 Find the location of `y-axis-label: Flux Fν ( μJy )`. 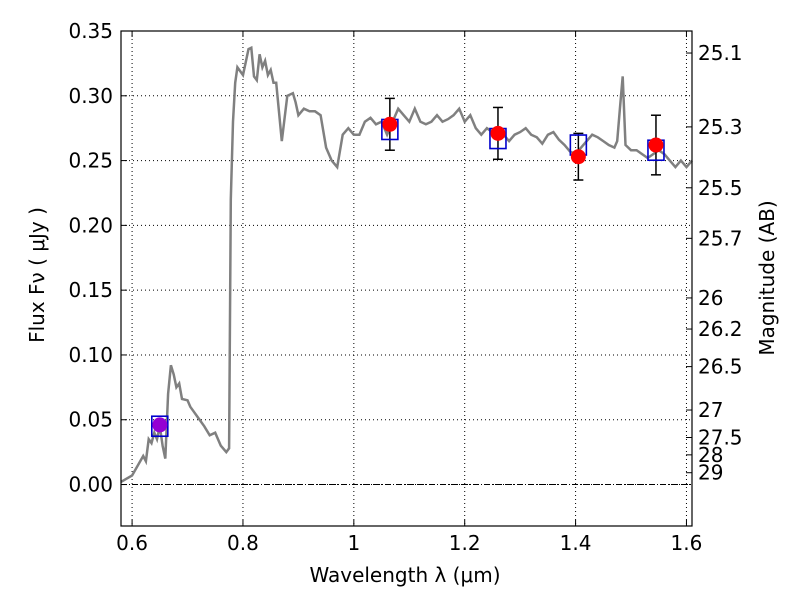

y-axis-label: Flux Fν ( μJy ) is located at coordinates (37, 275).